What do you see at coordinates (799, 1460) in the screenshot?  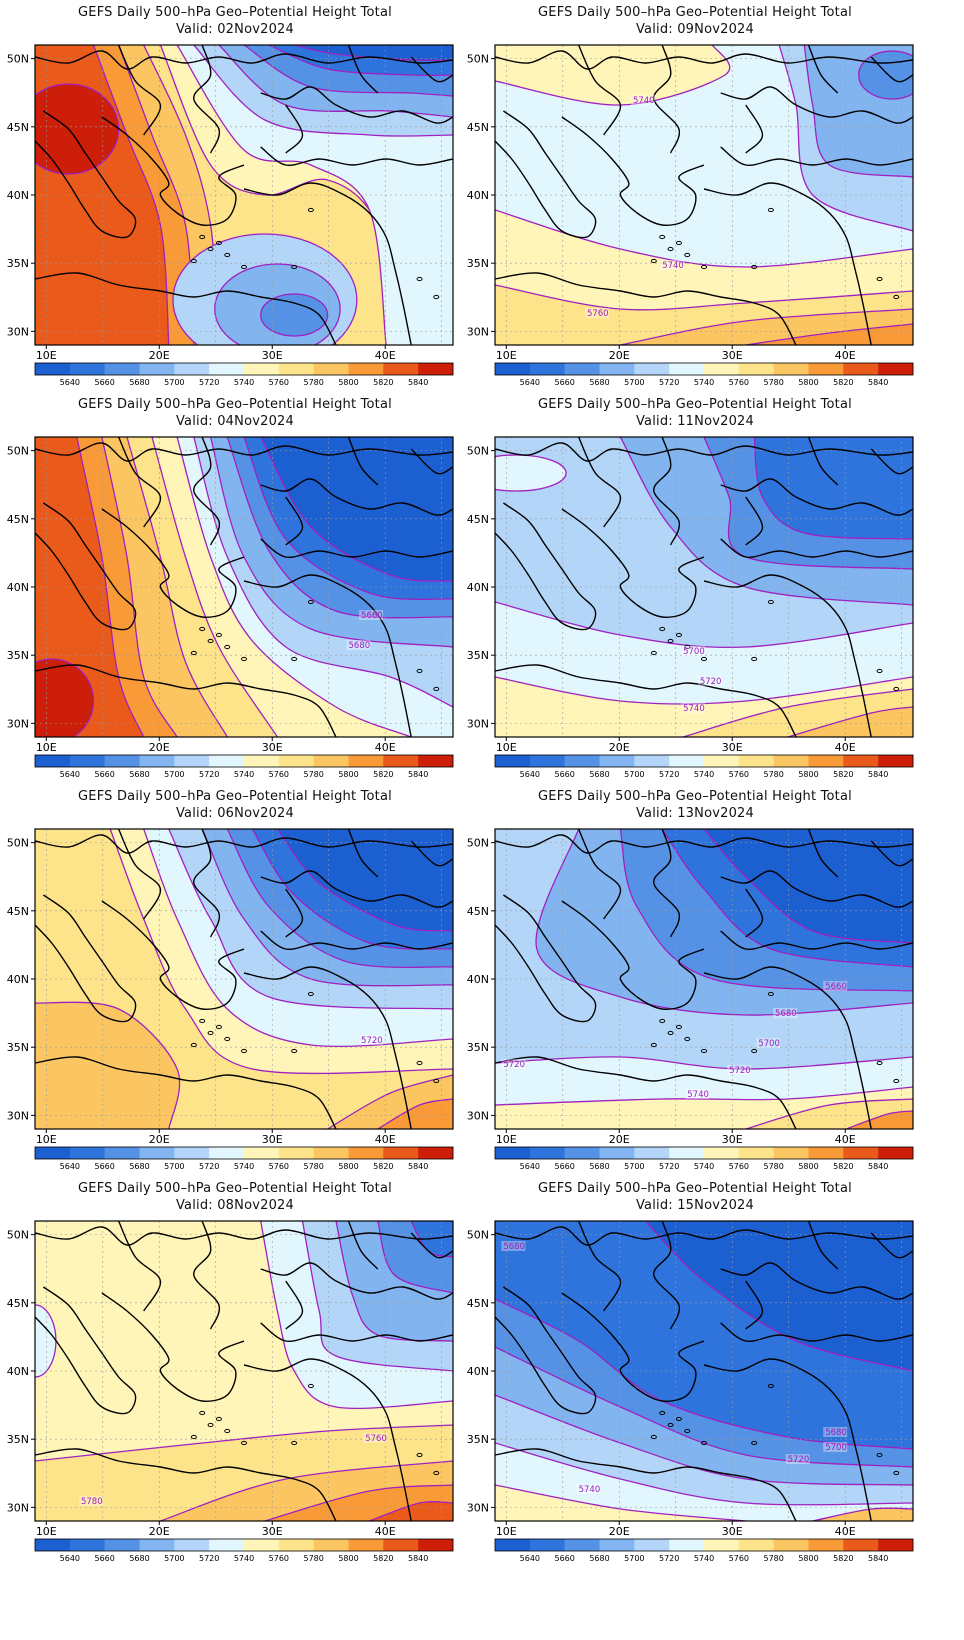 I see `contour-label: 5720` at bounding box center [799, 1460].